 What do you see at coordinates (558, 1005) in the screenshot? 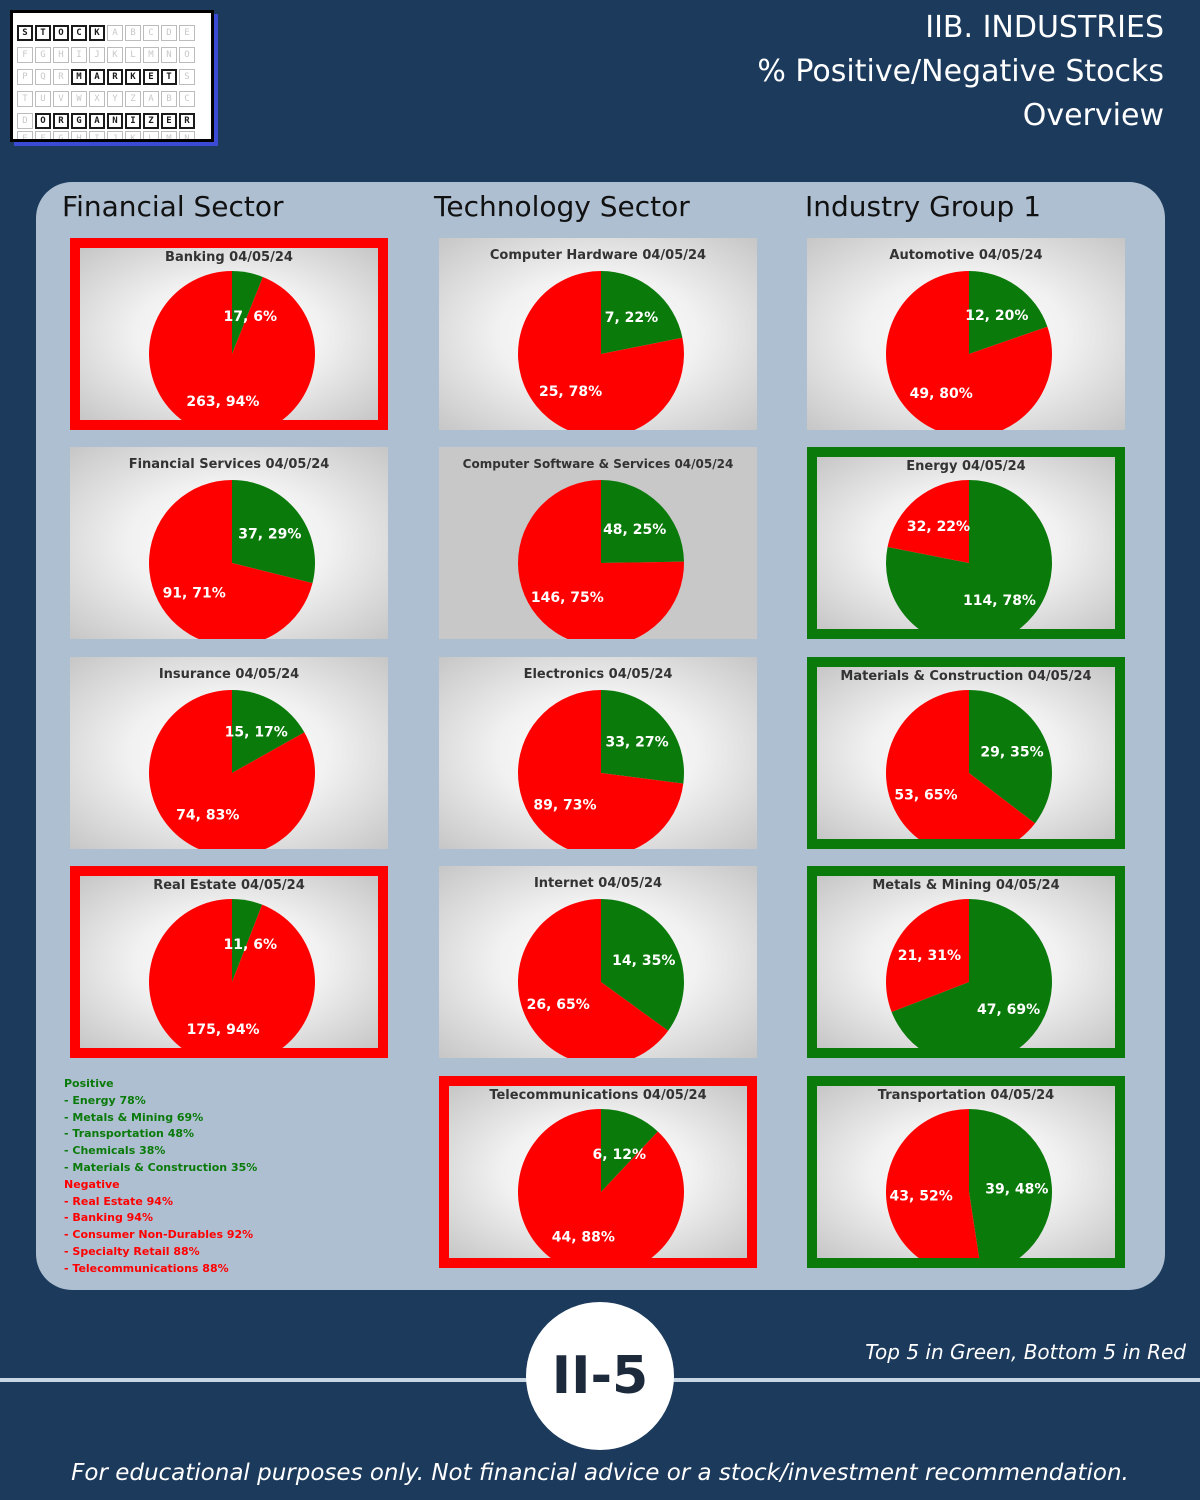
I see `data-label-negative: 26, 65%` at bounding box center [558, 1005].